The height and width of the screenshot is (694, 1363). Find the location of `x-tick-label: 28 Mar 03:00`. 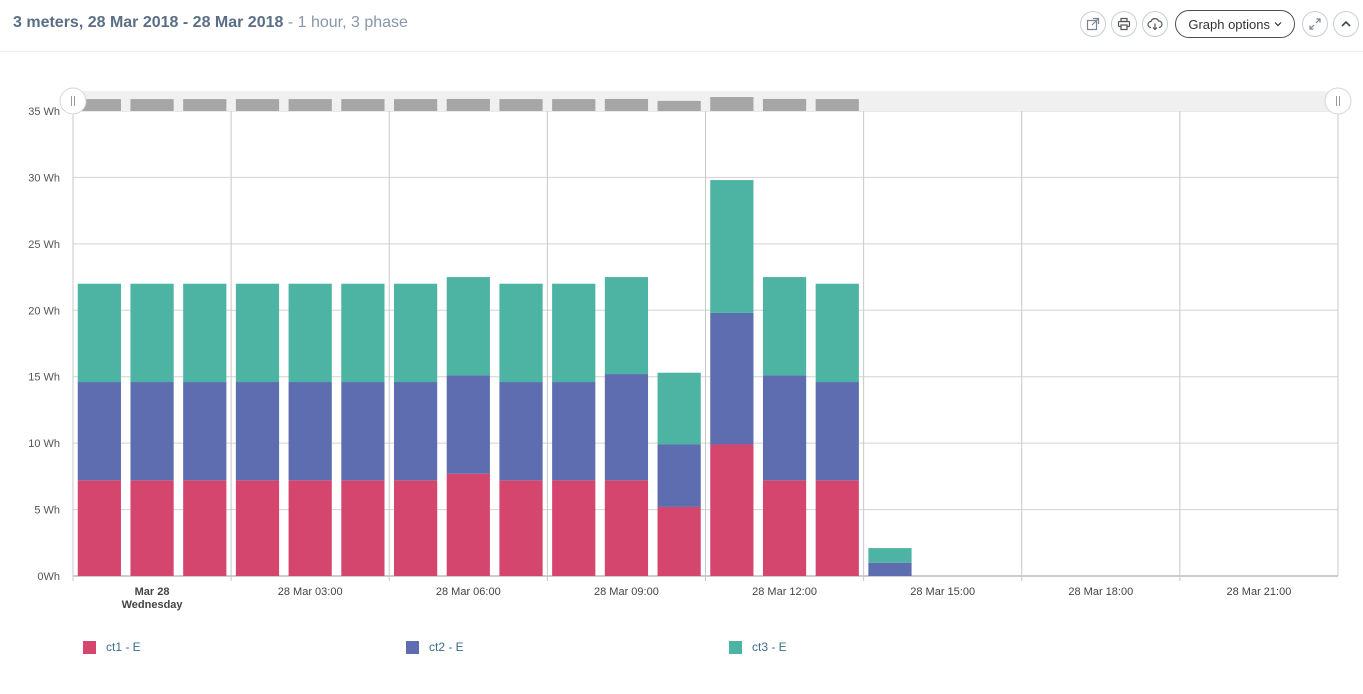

x-tick-label: 28 Mar 03:00 is located at coordinates (310, 592).